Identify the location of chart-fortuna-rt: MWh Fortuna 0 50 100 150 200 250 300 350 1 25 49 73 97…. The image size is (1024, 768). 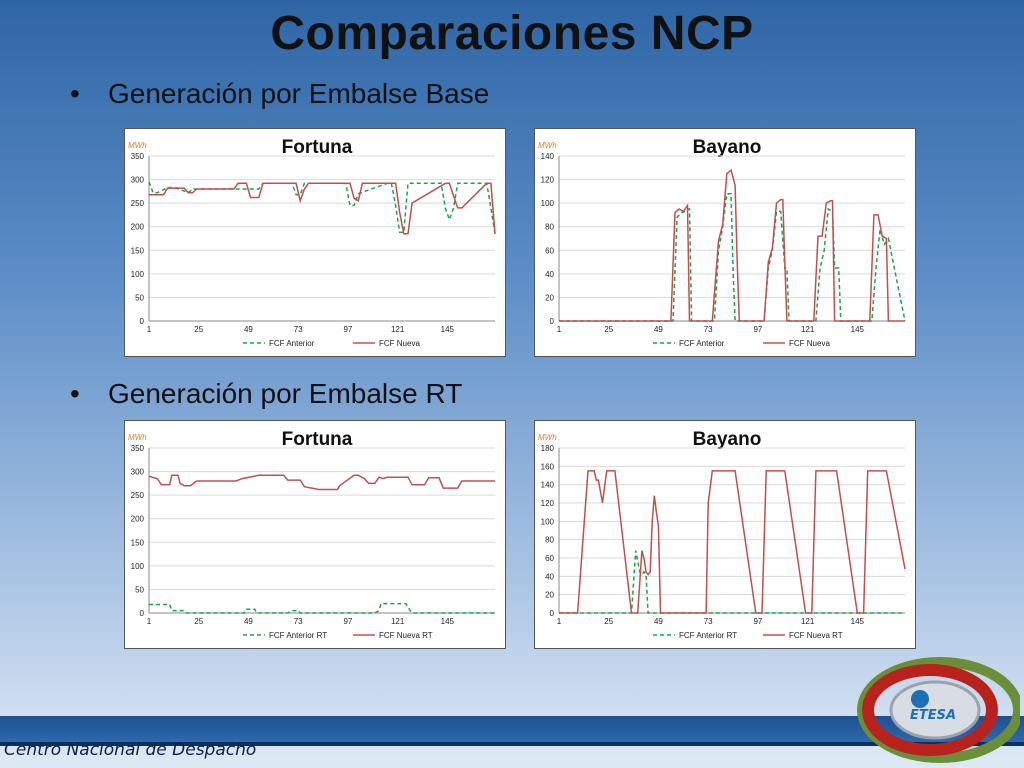
(315, 534).